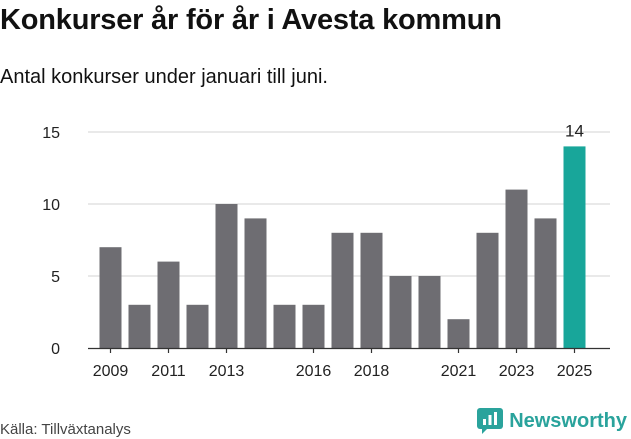  Describe the element at coordinates (55, 349) in the screenshot. I see `y-tick-label-0: 0` at that location.